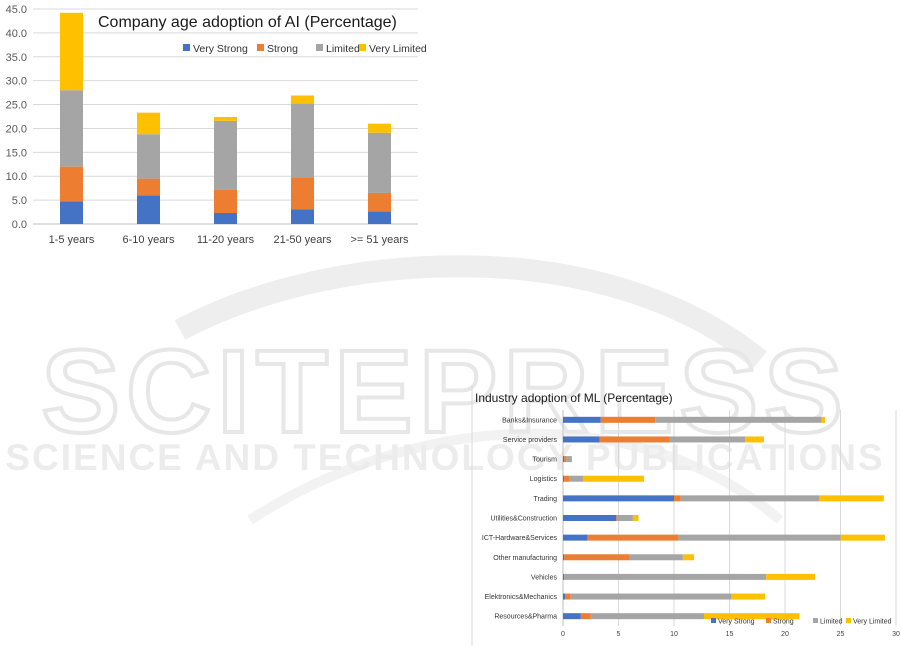  Describe the element at coordinates (16, 82) in the screenshot. I see `y-tick-label: 30.0` at that location.